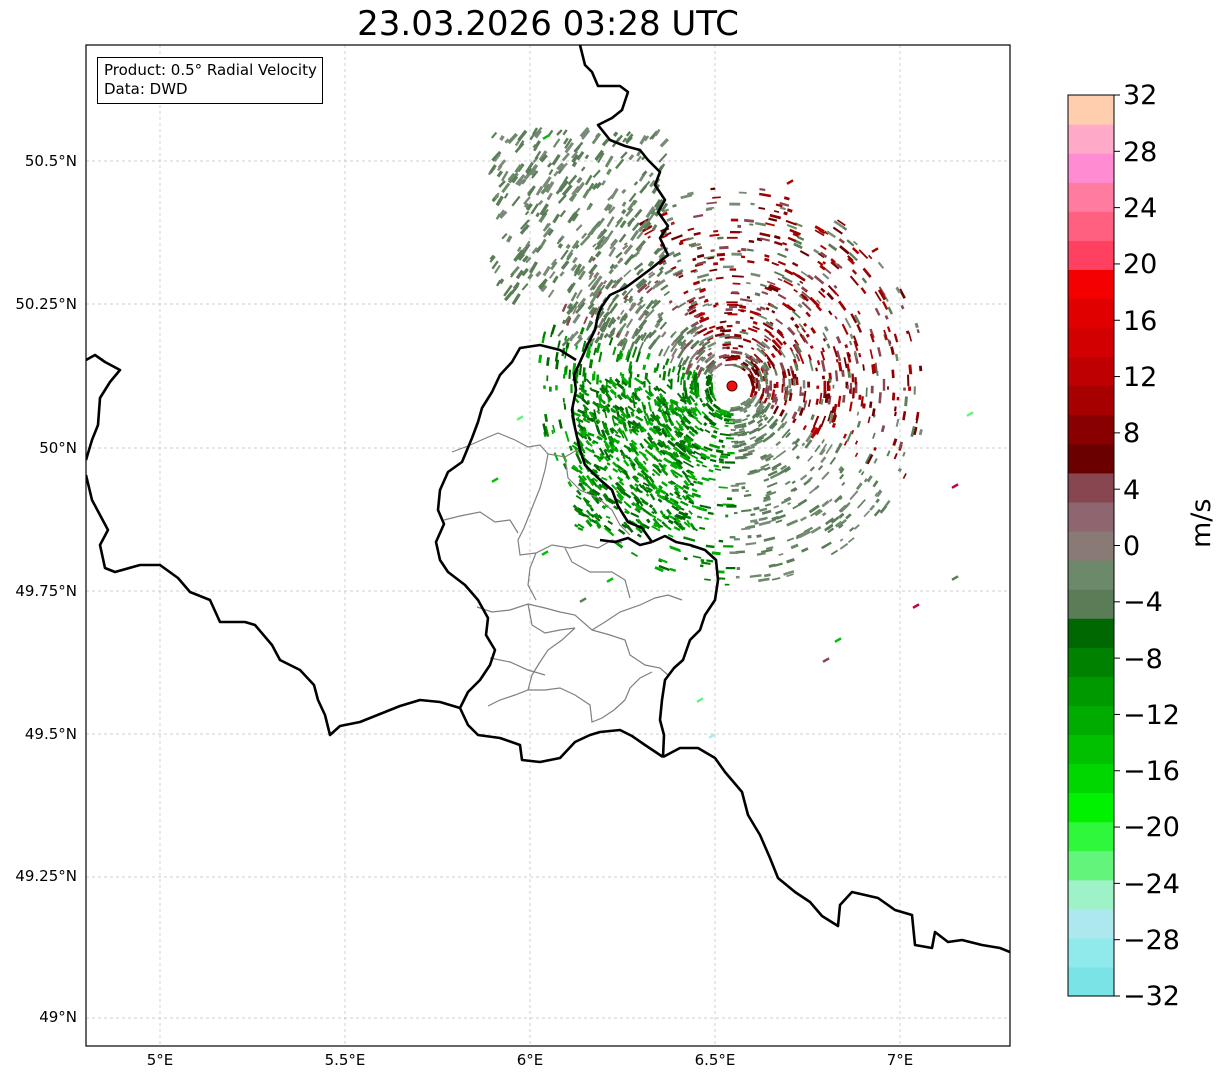 The width and height of the screenshot is (1225, 1081). Describe the element at coordinates (345, 1060) in the screenshot. I see `lon-label: 5.5°E` at that location.